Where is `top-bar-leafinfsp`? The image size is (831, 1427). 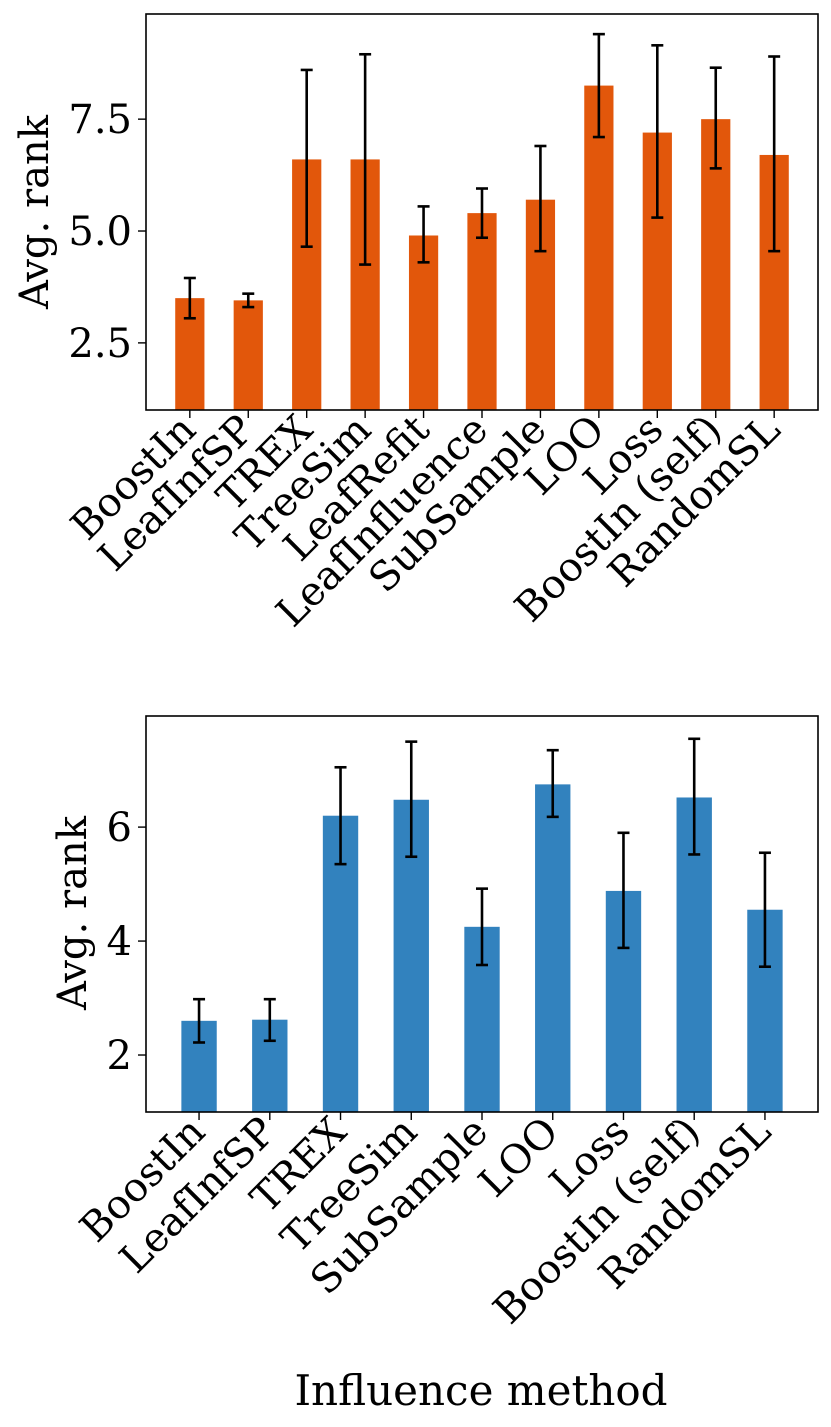 top-bar-leafinfsp is located at coordinates (248, 355).